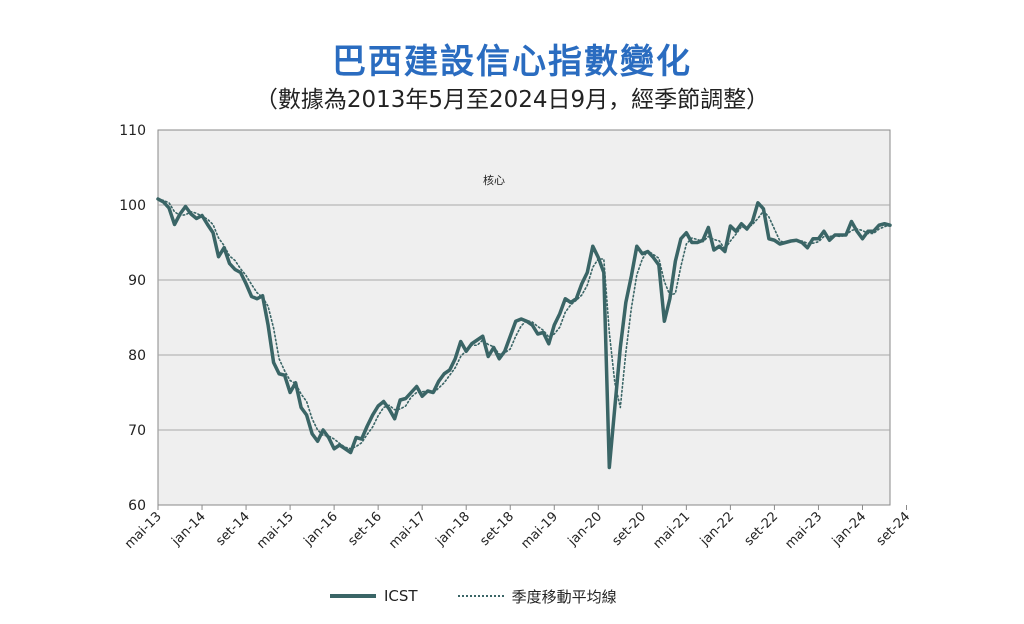 The width and height of the screenshot is (1024, 624). Describe the element at coordinates (132, 206) in the screenshot. I see `y-tick-label: 100` at that location.